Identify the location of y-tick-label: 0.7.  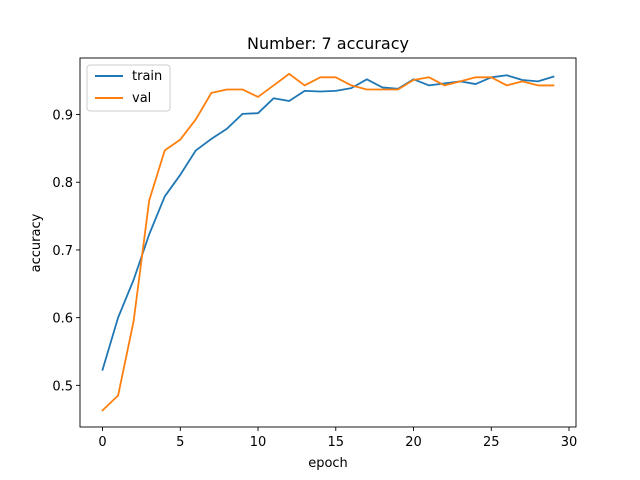
(62, 251).